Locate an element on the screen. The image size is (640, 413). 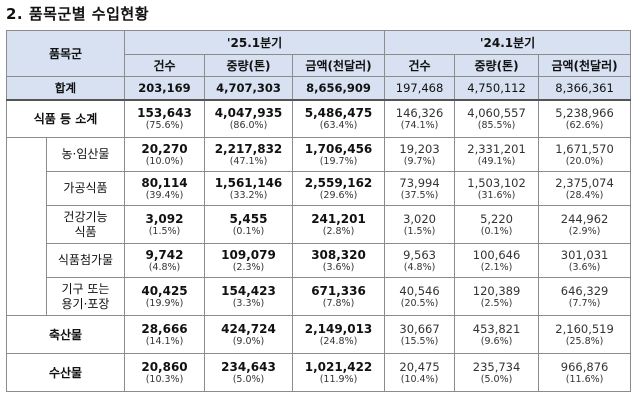
cell-value: 30,667 is located at coordinates (419, 328).